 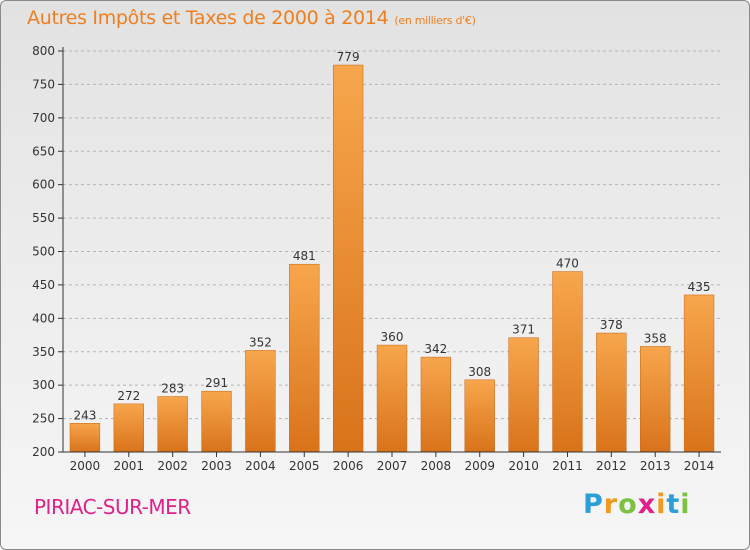 What do you see at coordinates (43, 218) in the screenshot?
I see `y-tick-label: 550` at bounding box center [43, 218].